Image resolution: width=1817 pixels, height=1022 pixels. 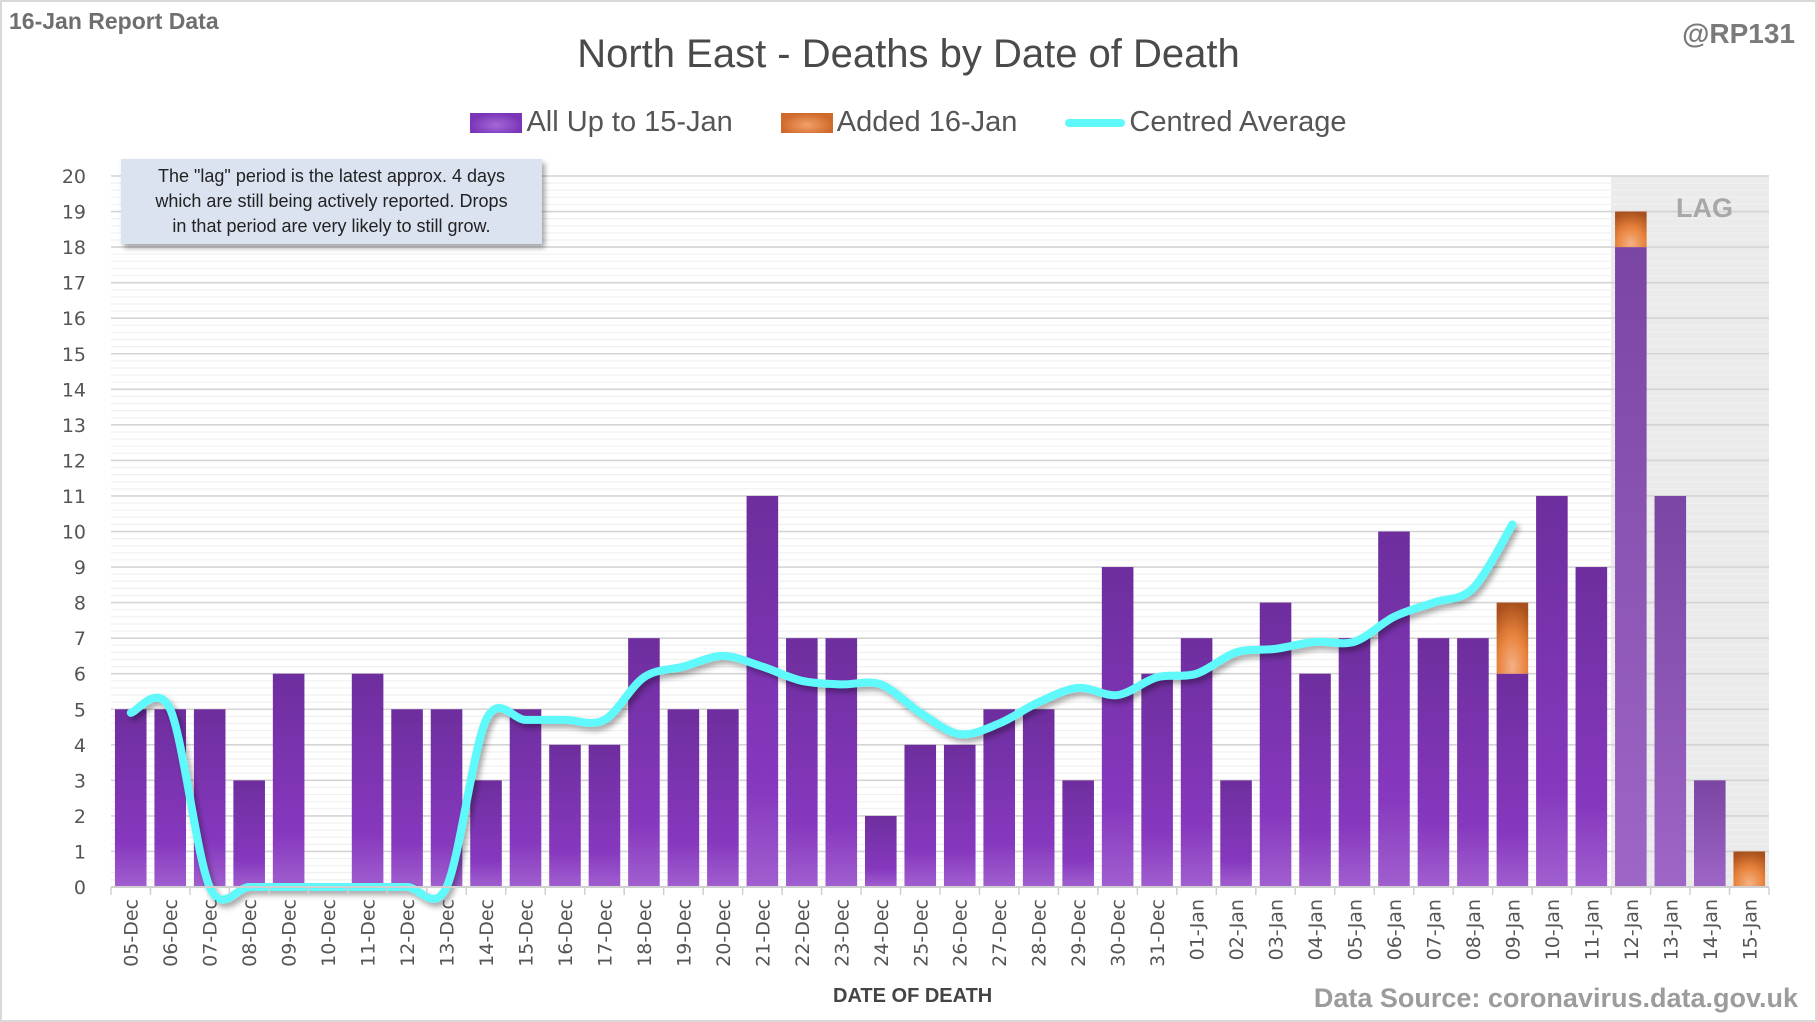 I want to click on x-tick-label: 04-Jan, so click(x=1316, y=929).